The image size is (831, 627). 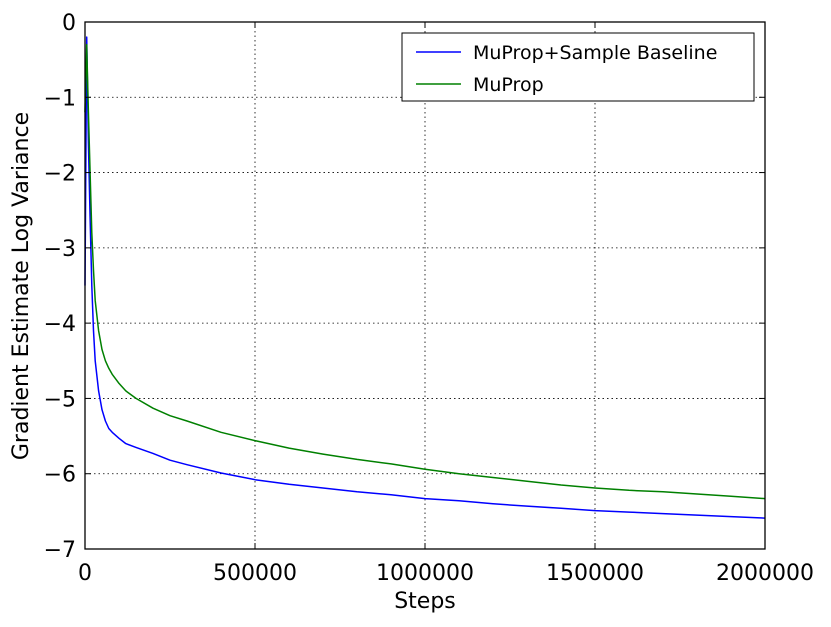 I want to click on y-tick-label: −4, so click(x=60, y=324).